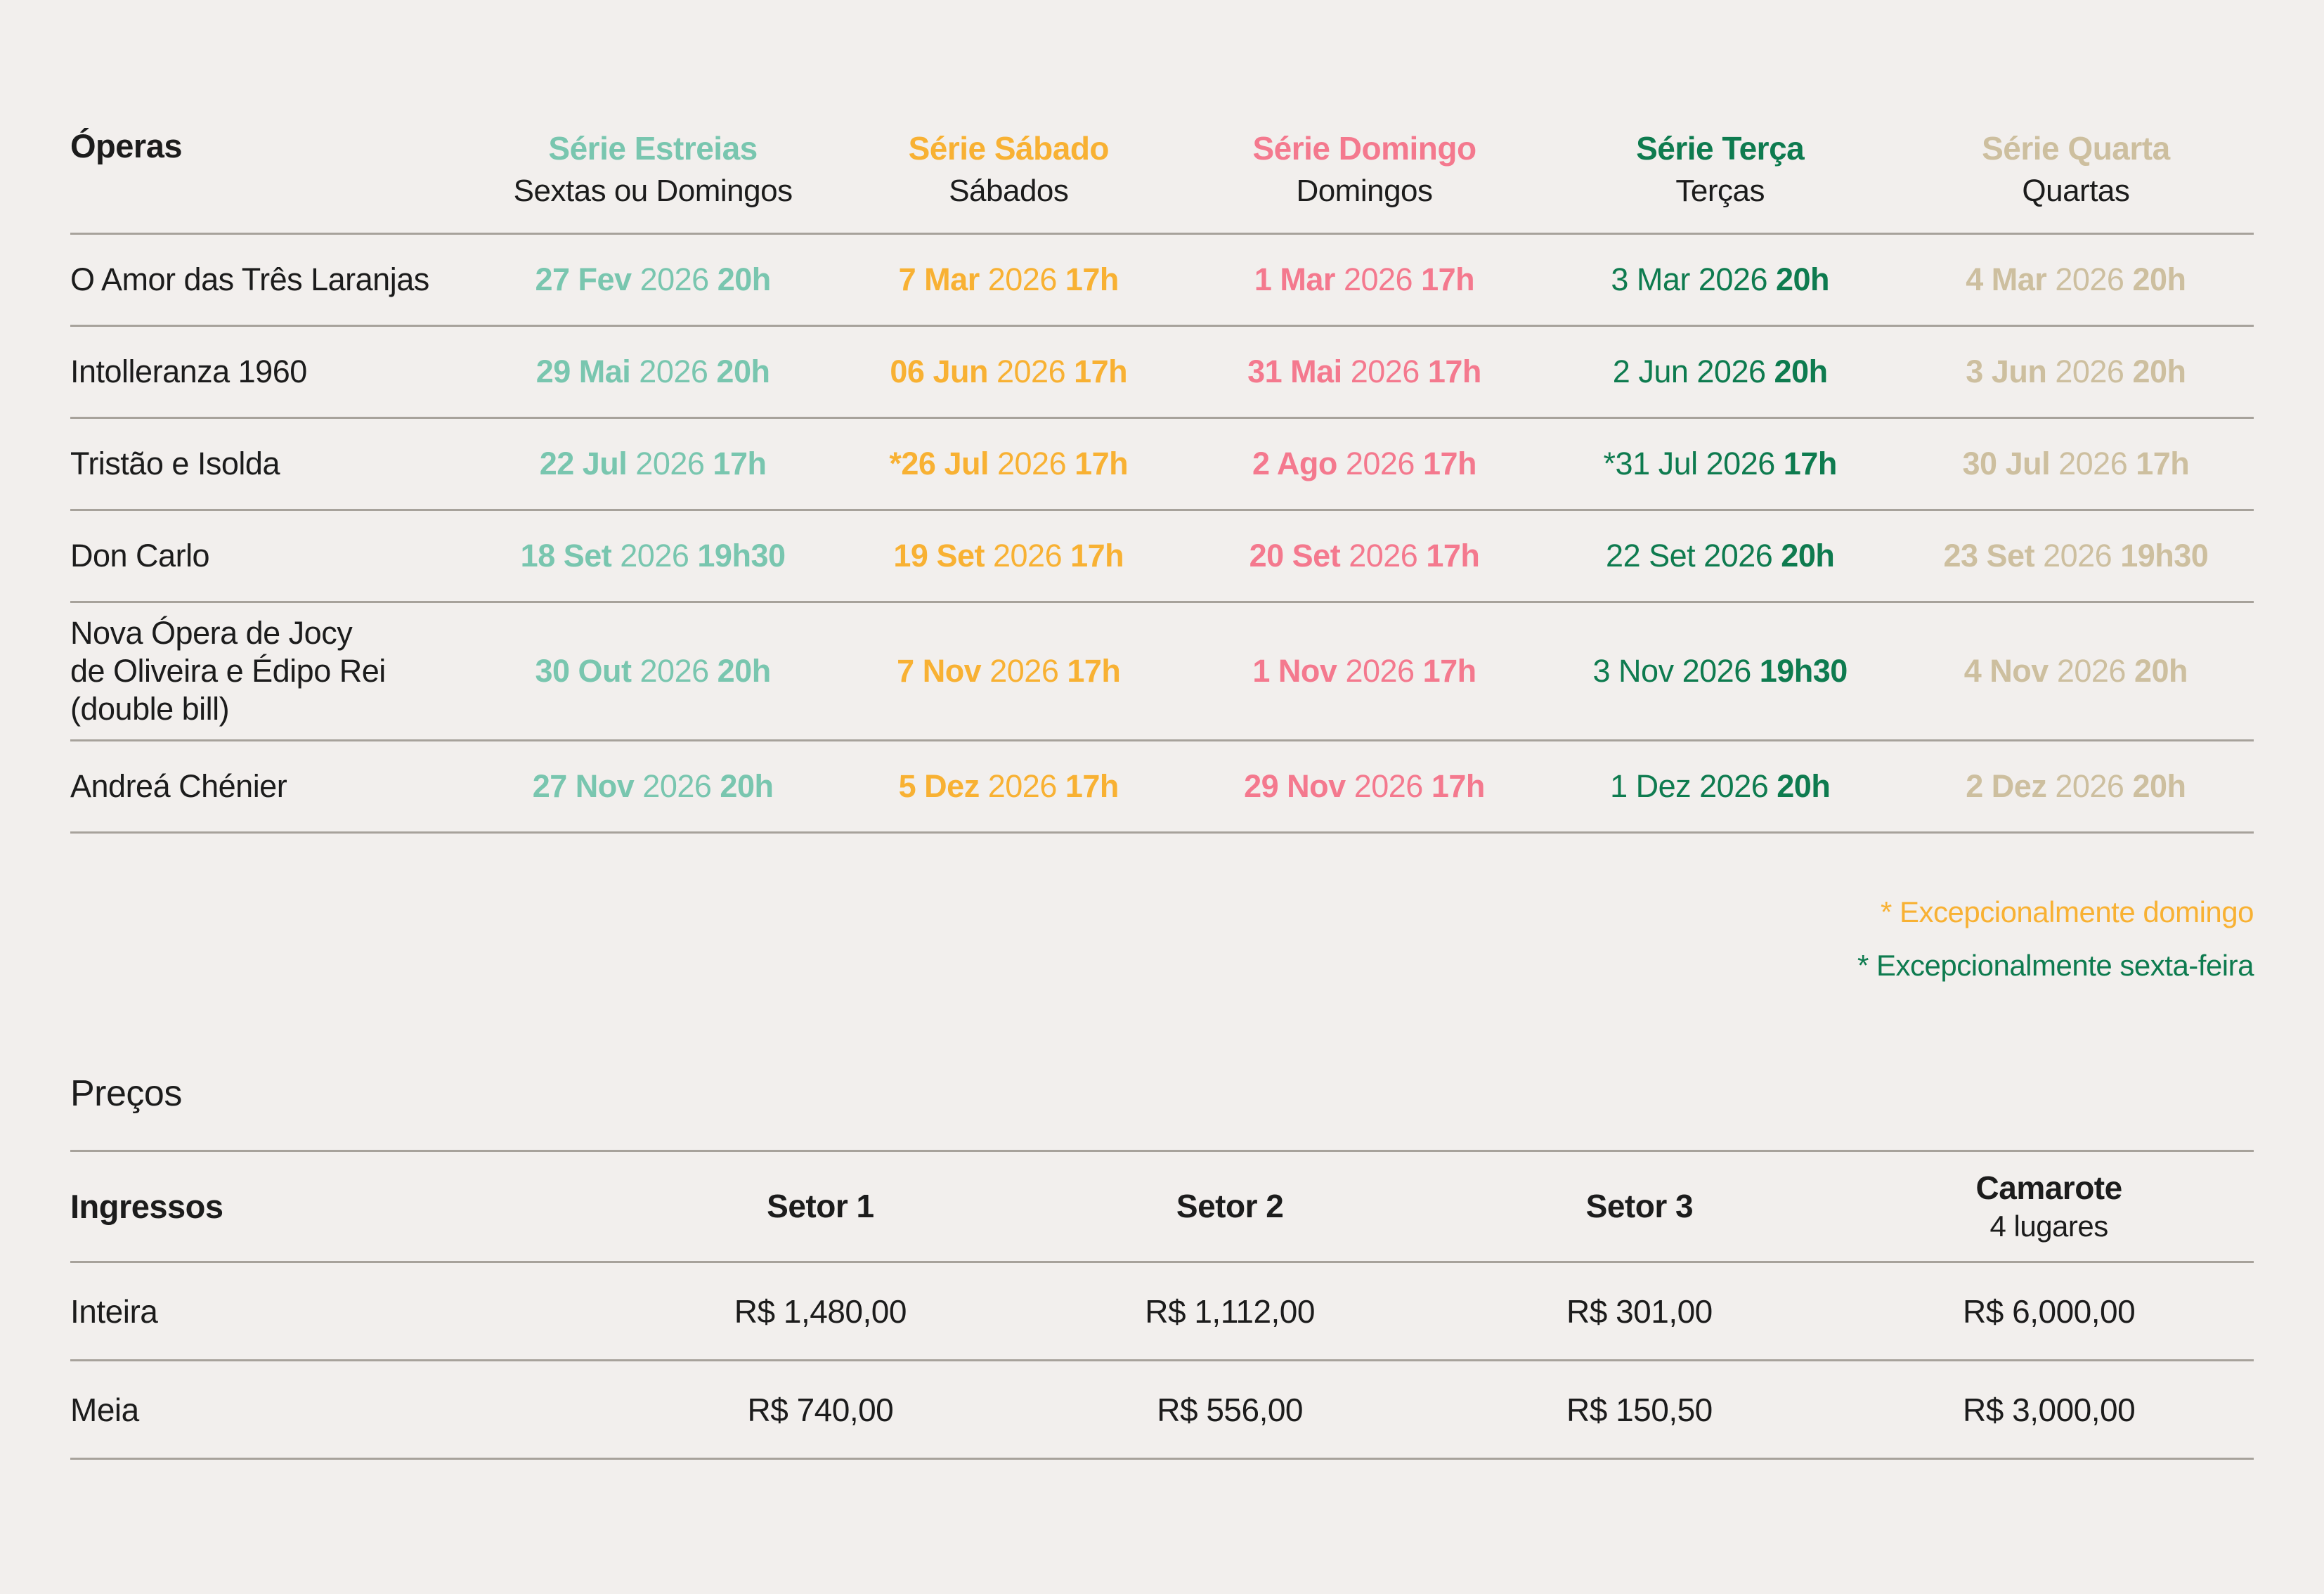 The image size is (2324, 1594). What do you see at coordinates (939, 463) in the screenshot?
I see `date-day-month: *26 Jul` at bounding box center [939, 463].